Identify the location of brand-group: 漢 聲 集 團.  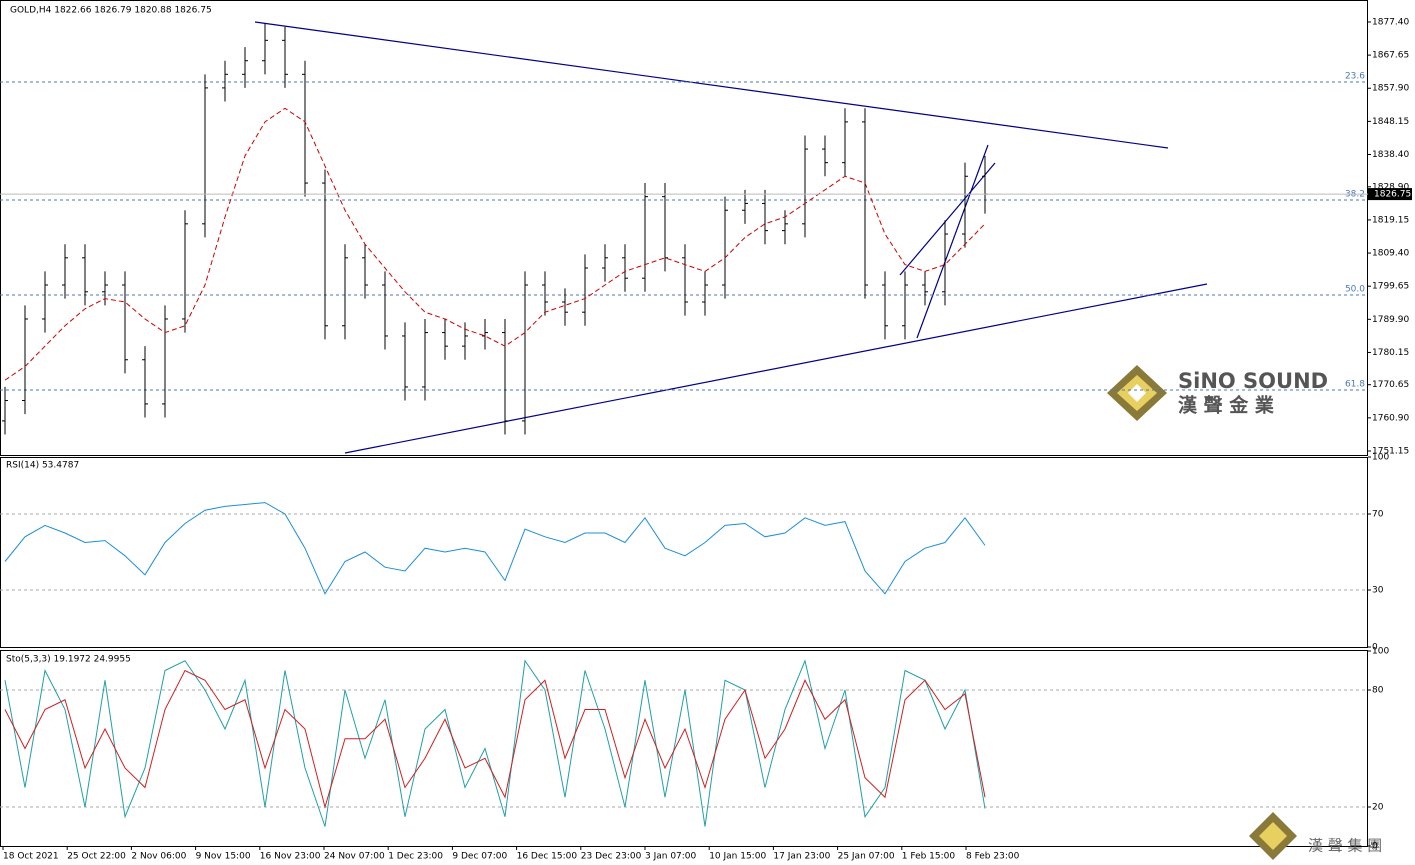
(1345, 846).